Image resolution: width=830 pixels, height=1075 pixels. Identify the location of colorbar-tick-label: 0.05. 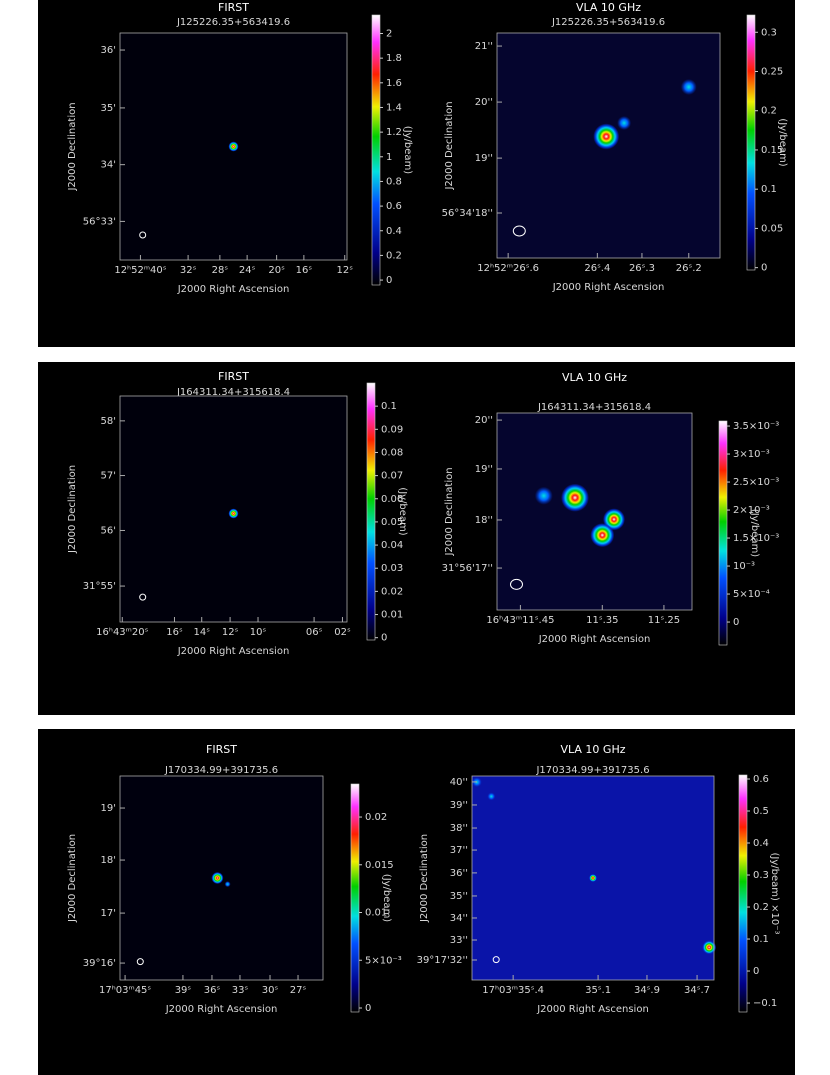
(772, 228).